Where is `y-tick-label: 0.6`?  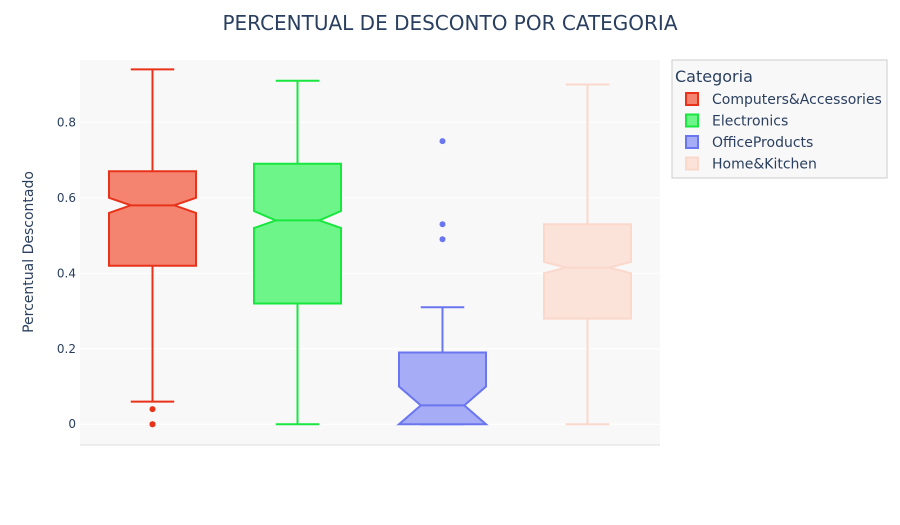
y-tick-label: 0.6 is located at coordinates (66, 198).